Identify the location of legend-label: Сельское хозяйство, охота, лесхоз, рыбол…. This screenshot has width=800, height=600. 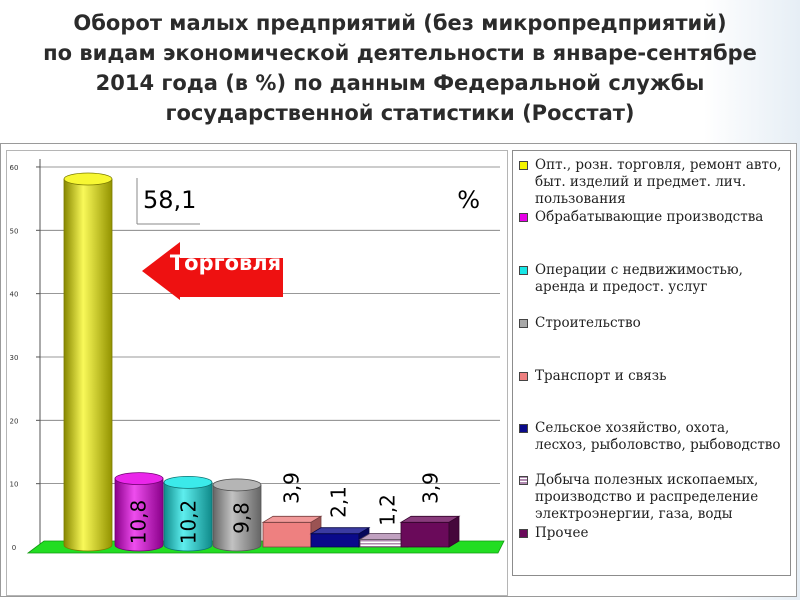
(658, 436).